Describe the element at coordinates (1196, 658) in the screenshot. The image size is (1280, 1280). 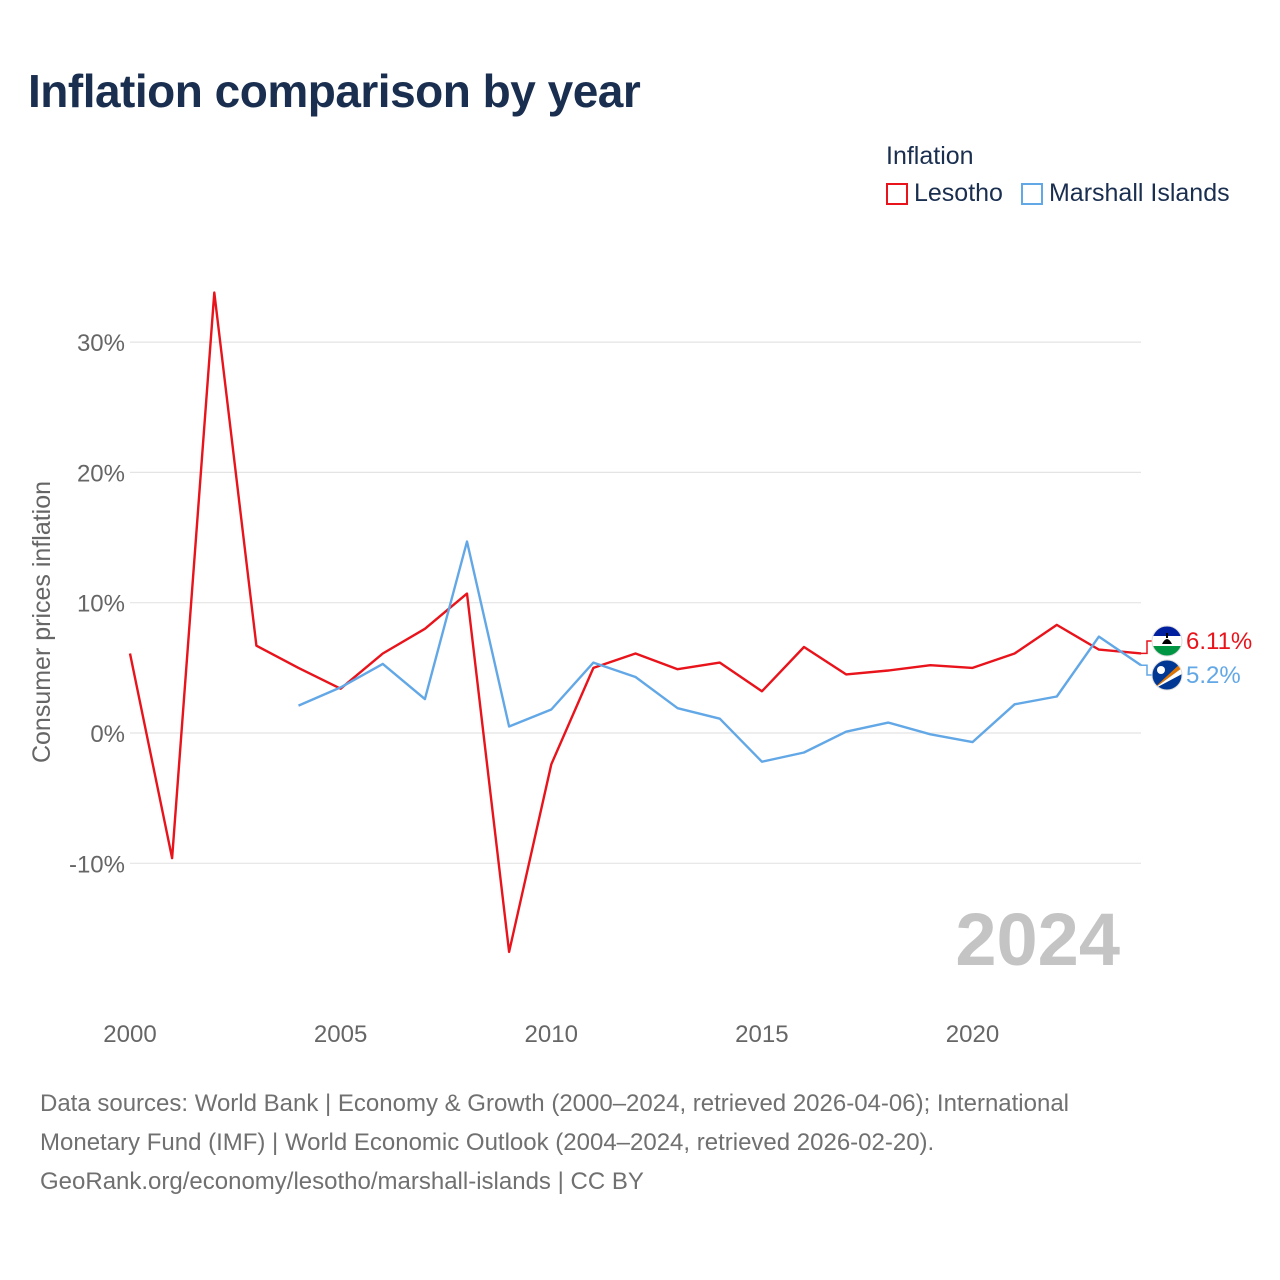
I see `end-labels: 6.11% 5.2%` at that location.